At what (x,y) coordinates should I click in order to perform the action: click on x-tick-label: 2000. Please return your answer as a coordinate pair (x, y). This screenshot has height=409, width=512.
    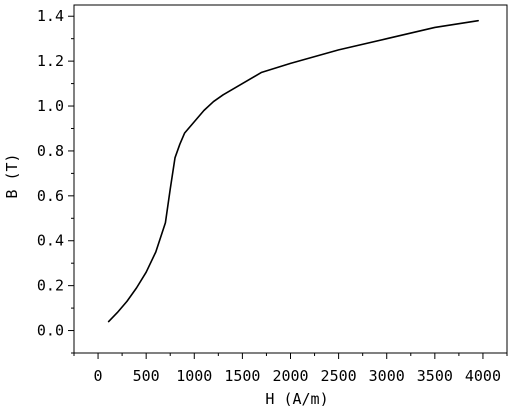
    Looking at the image, I should click on (290, 376).